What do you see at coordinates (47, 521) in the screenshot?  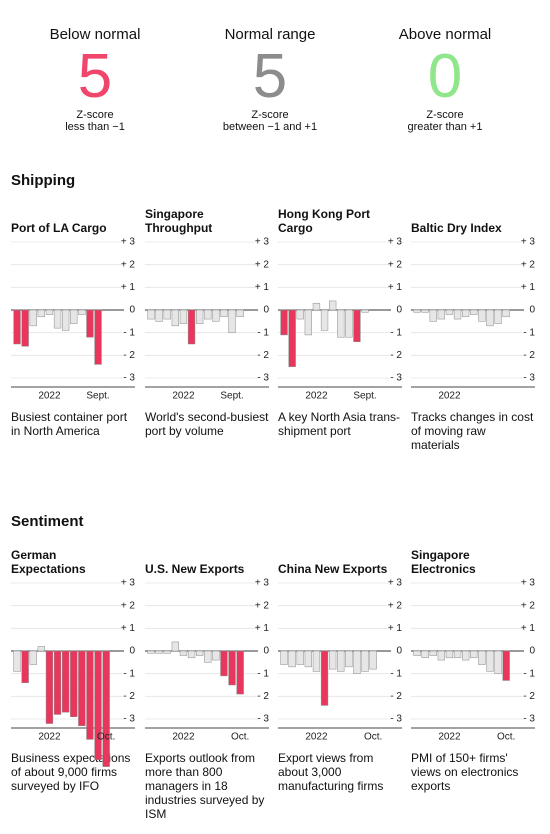 I see `section-title: Sentiment` at bounding box center [47, 521].